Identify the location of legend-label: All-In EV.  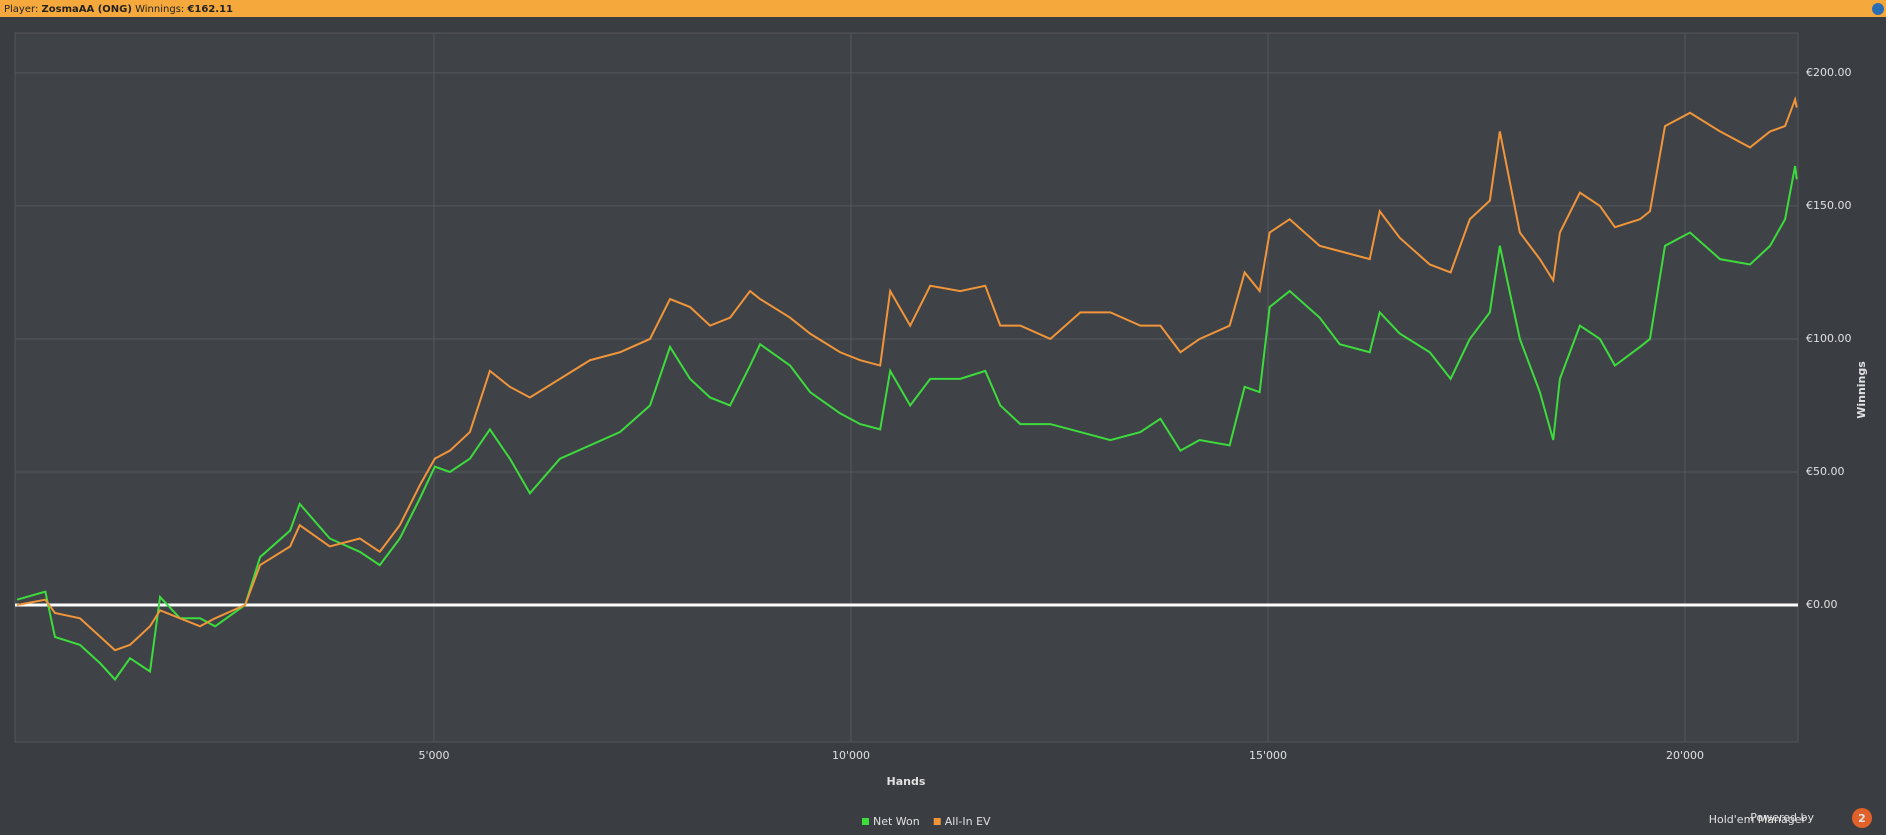
(968, 821).